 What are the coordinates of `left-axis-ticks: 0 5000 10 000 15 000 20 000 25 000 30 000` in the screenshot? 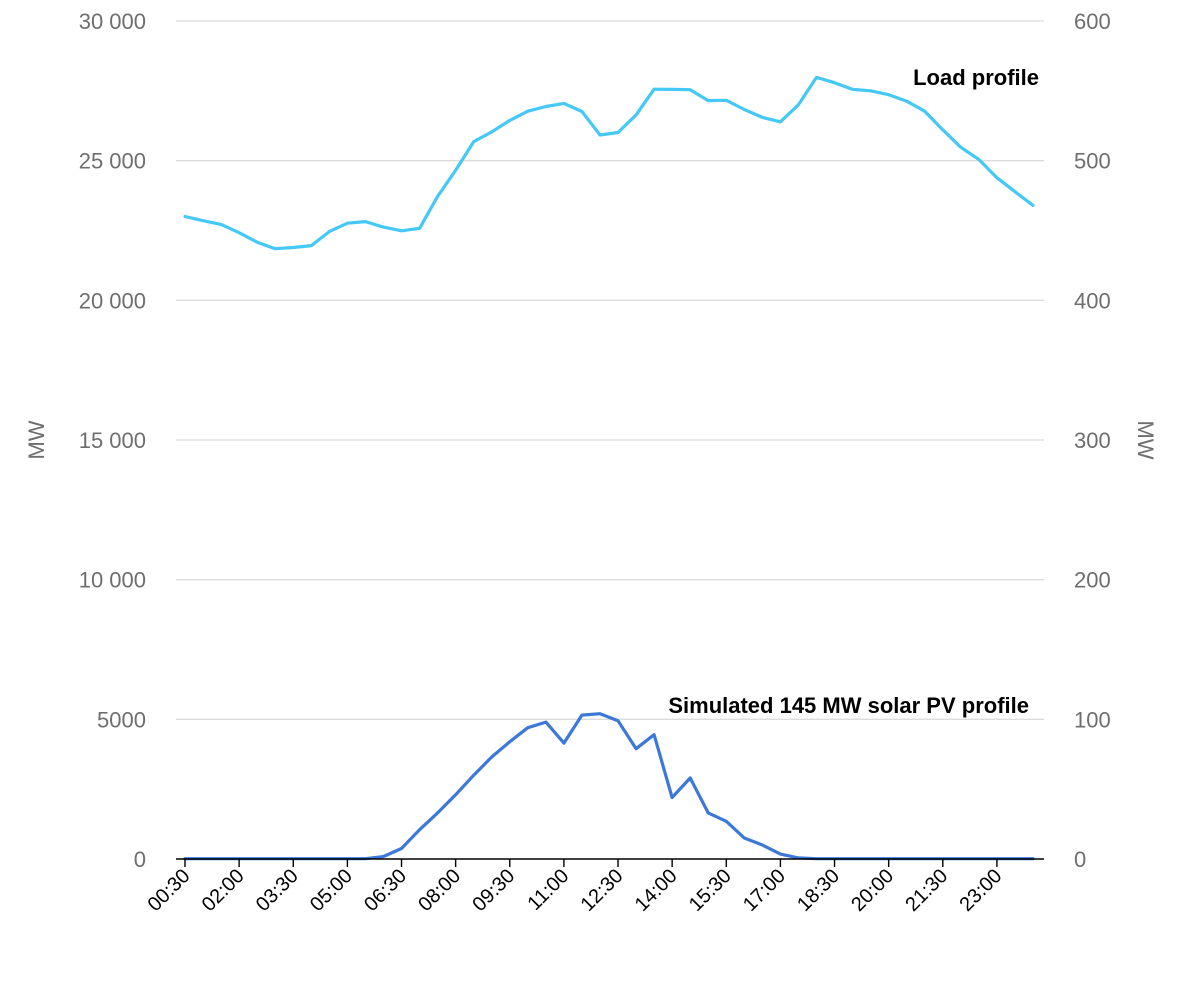 It's located at (112, 440).